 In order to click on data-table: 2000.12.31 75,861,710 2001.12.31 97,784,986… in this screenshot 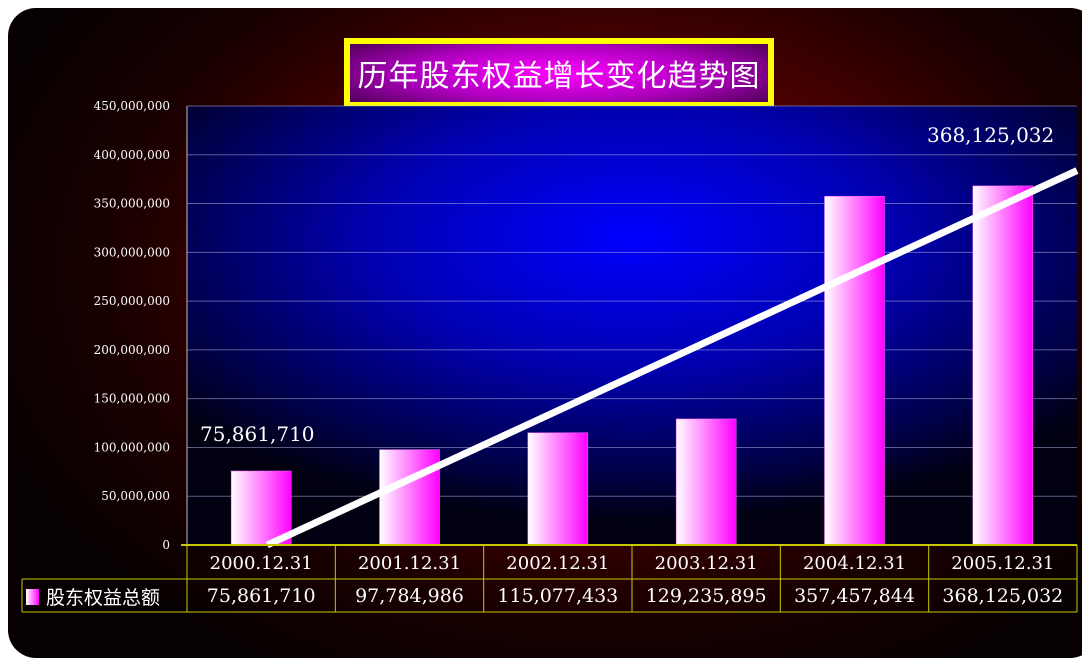, I will do `click(549, 578)`.